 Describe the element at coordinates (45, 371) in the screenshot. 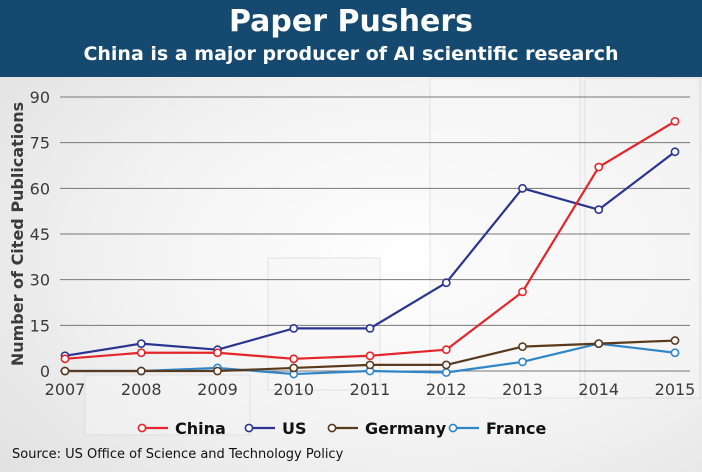

I see `y-tick-label: 0` at that location.